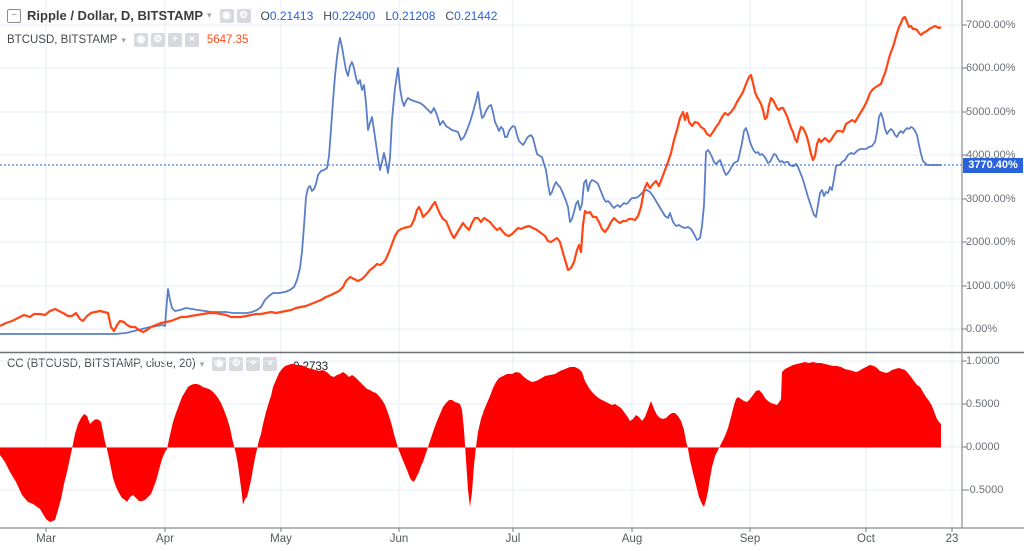 The width and height of the screenshot is (1024, 551). What do you see at coordinates (127, 40) in the screenshot?
I see `compare-legend: BTCUSD, BITSTAMP ▾ ◉ ⚙ + × 5647.35` at bounding box center [127, 40].